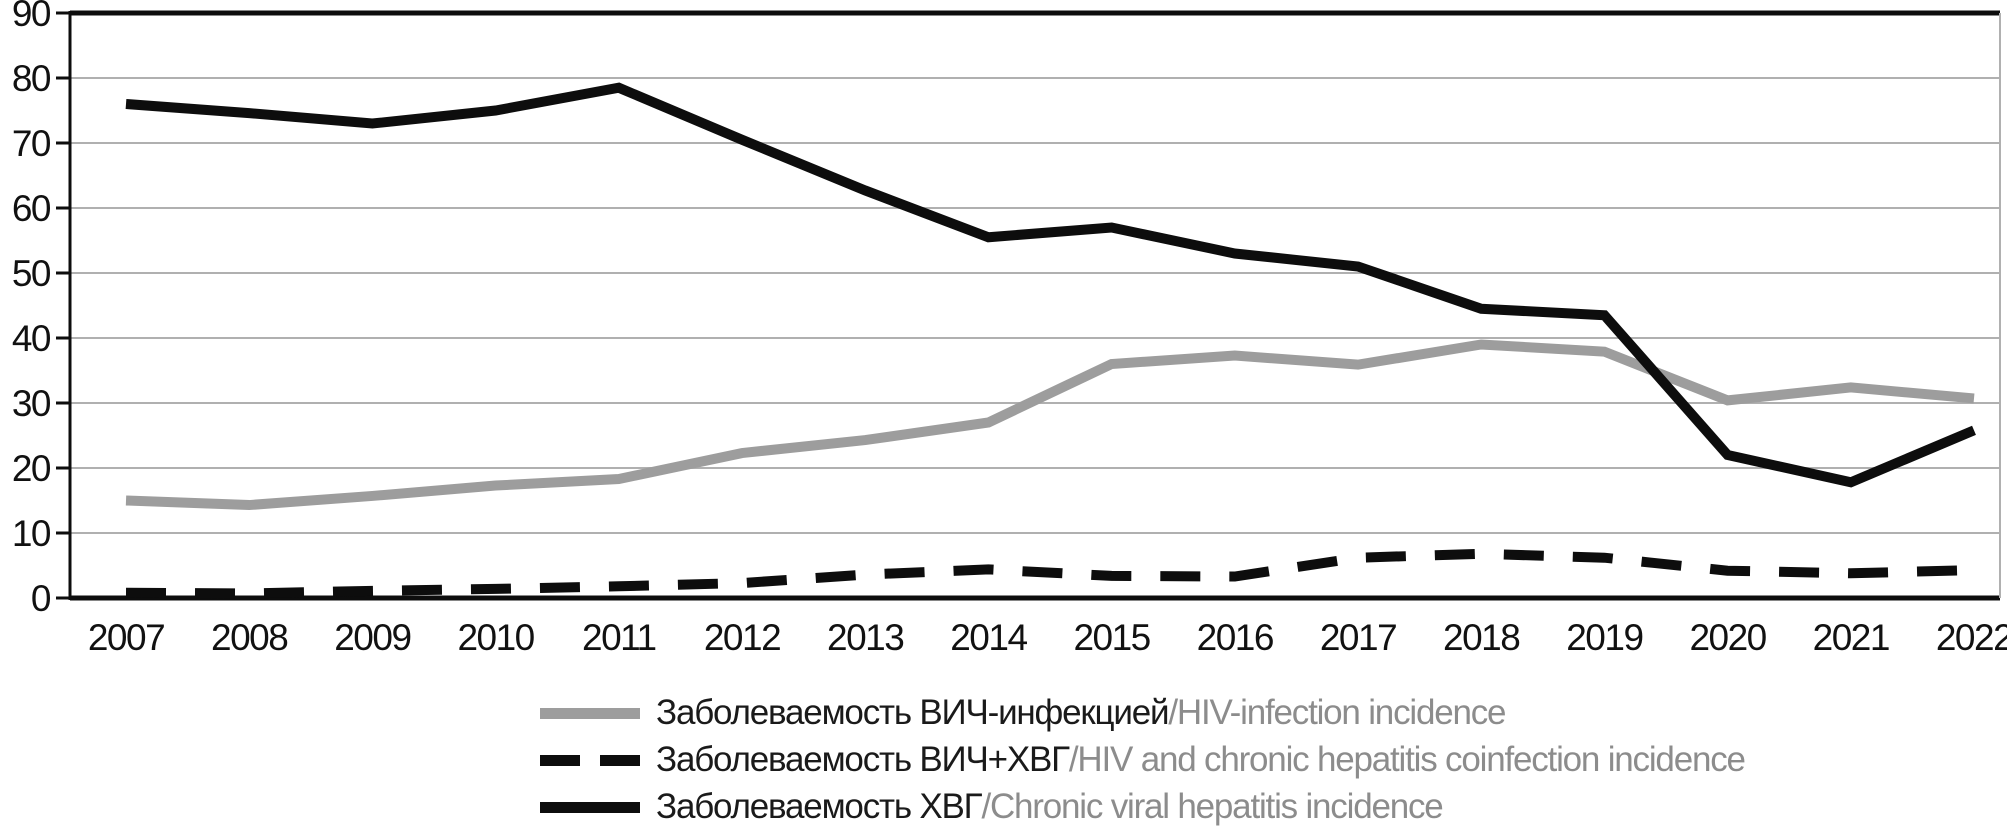 The image size is (2007, 833). I want to click on y-tick-label: 70, so click(31, 143).